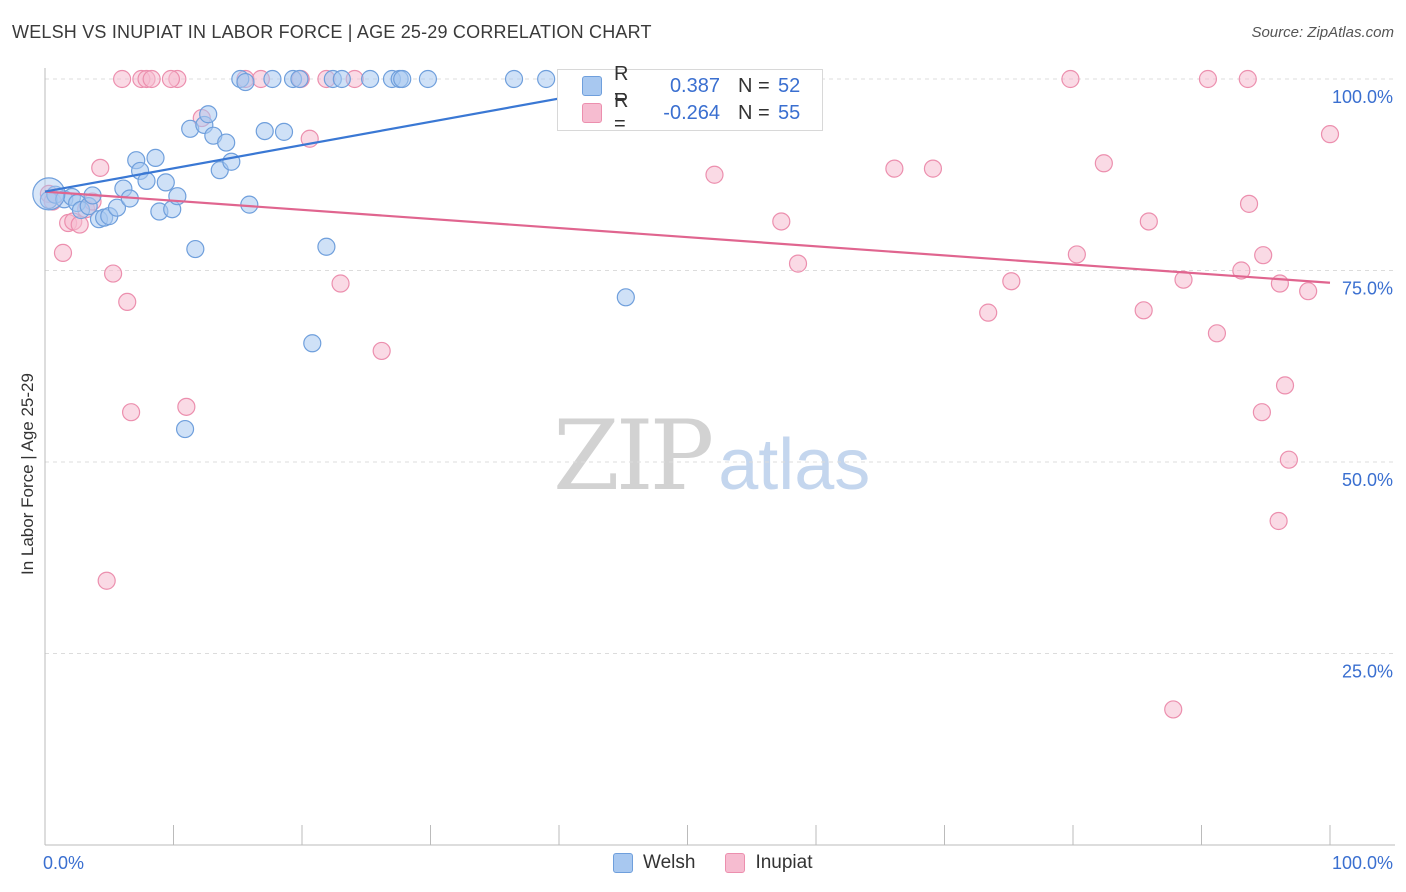  Describe the element at coordinates (687, 237) in the screenshot. I see `inupiat-trend-line` at that location.